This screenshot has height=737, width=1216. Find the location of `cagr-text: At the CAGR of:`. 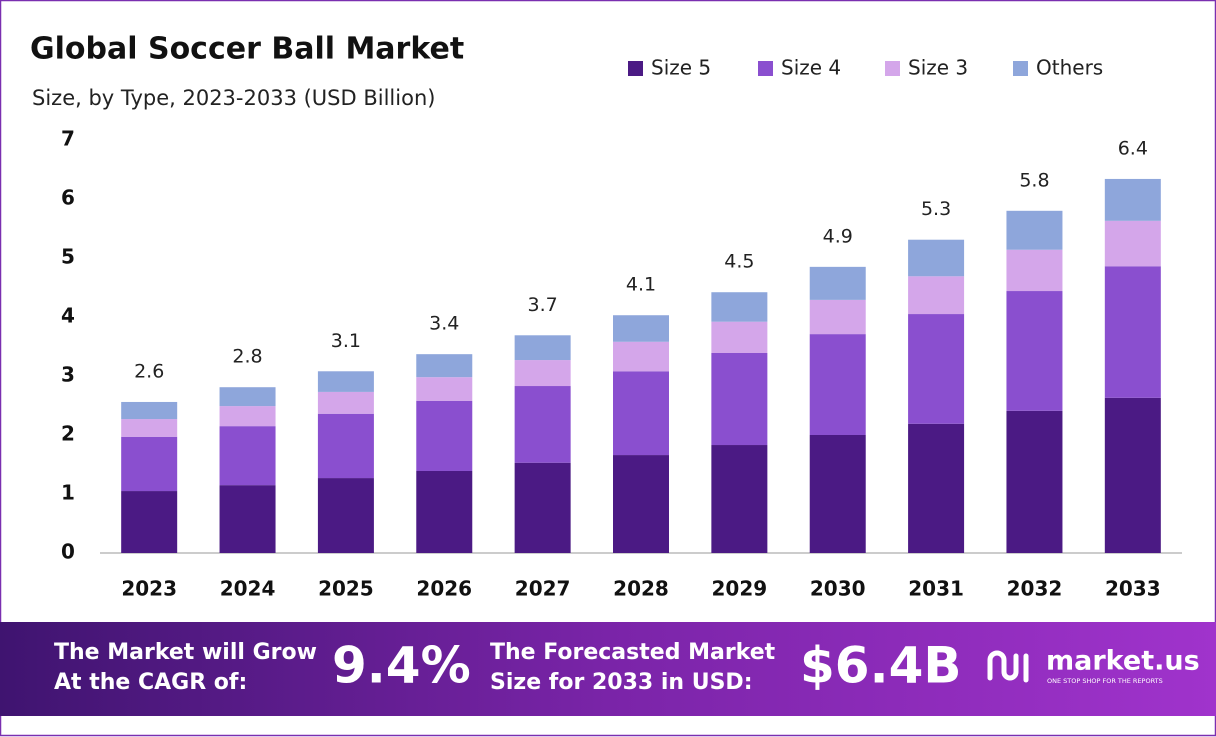

cagr-text: At the CAGR of: is located at coordinates (150, 682).